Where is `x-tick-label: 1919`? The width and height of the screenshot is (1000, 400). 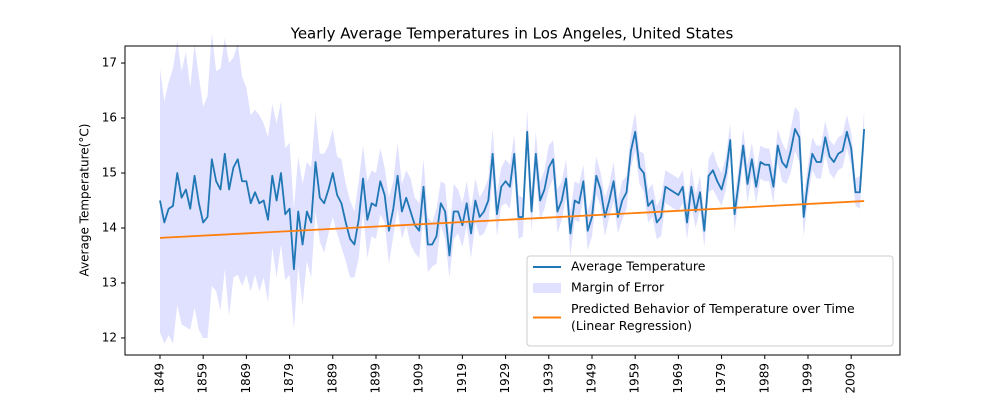
x-tick-label: 1919 is located at coordinates (462, 378).